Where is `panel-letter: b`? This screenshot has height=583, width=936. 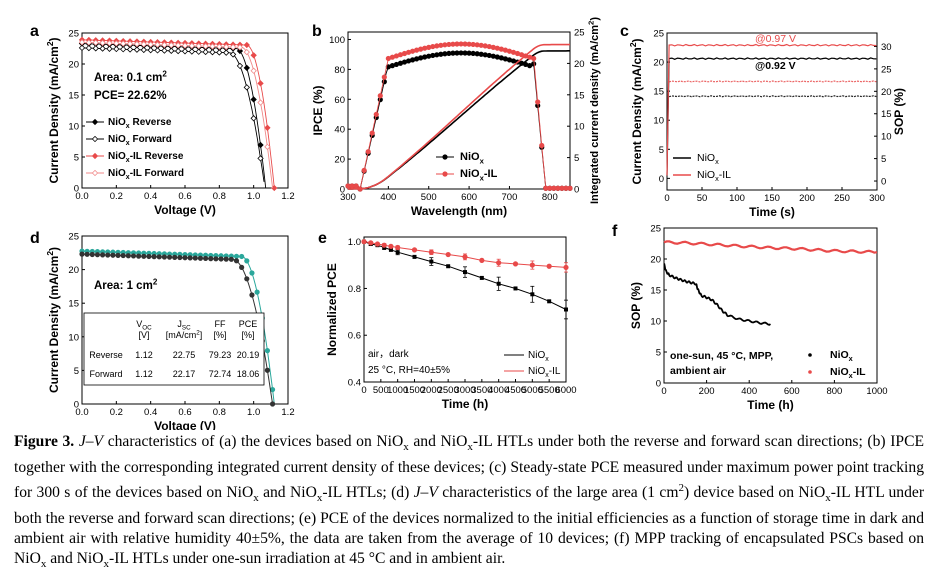 panel-letter: b is located at coordinates (317, 31).